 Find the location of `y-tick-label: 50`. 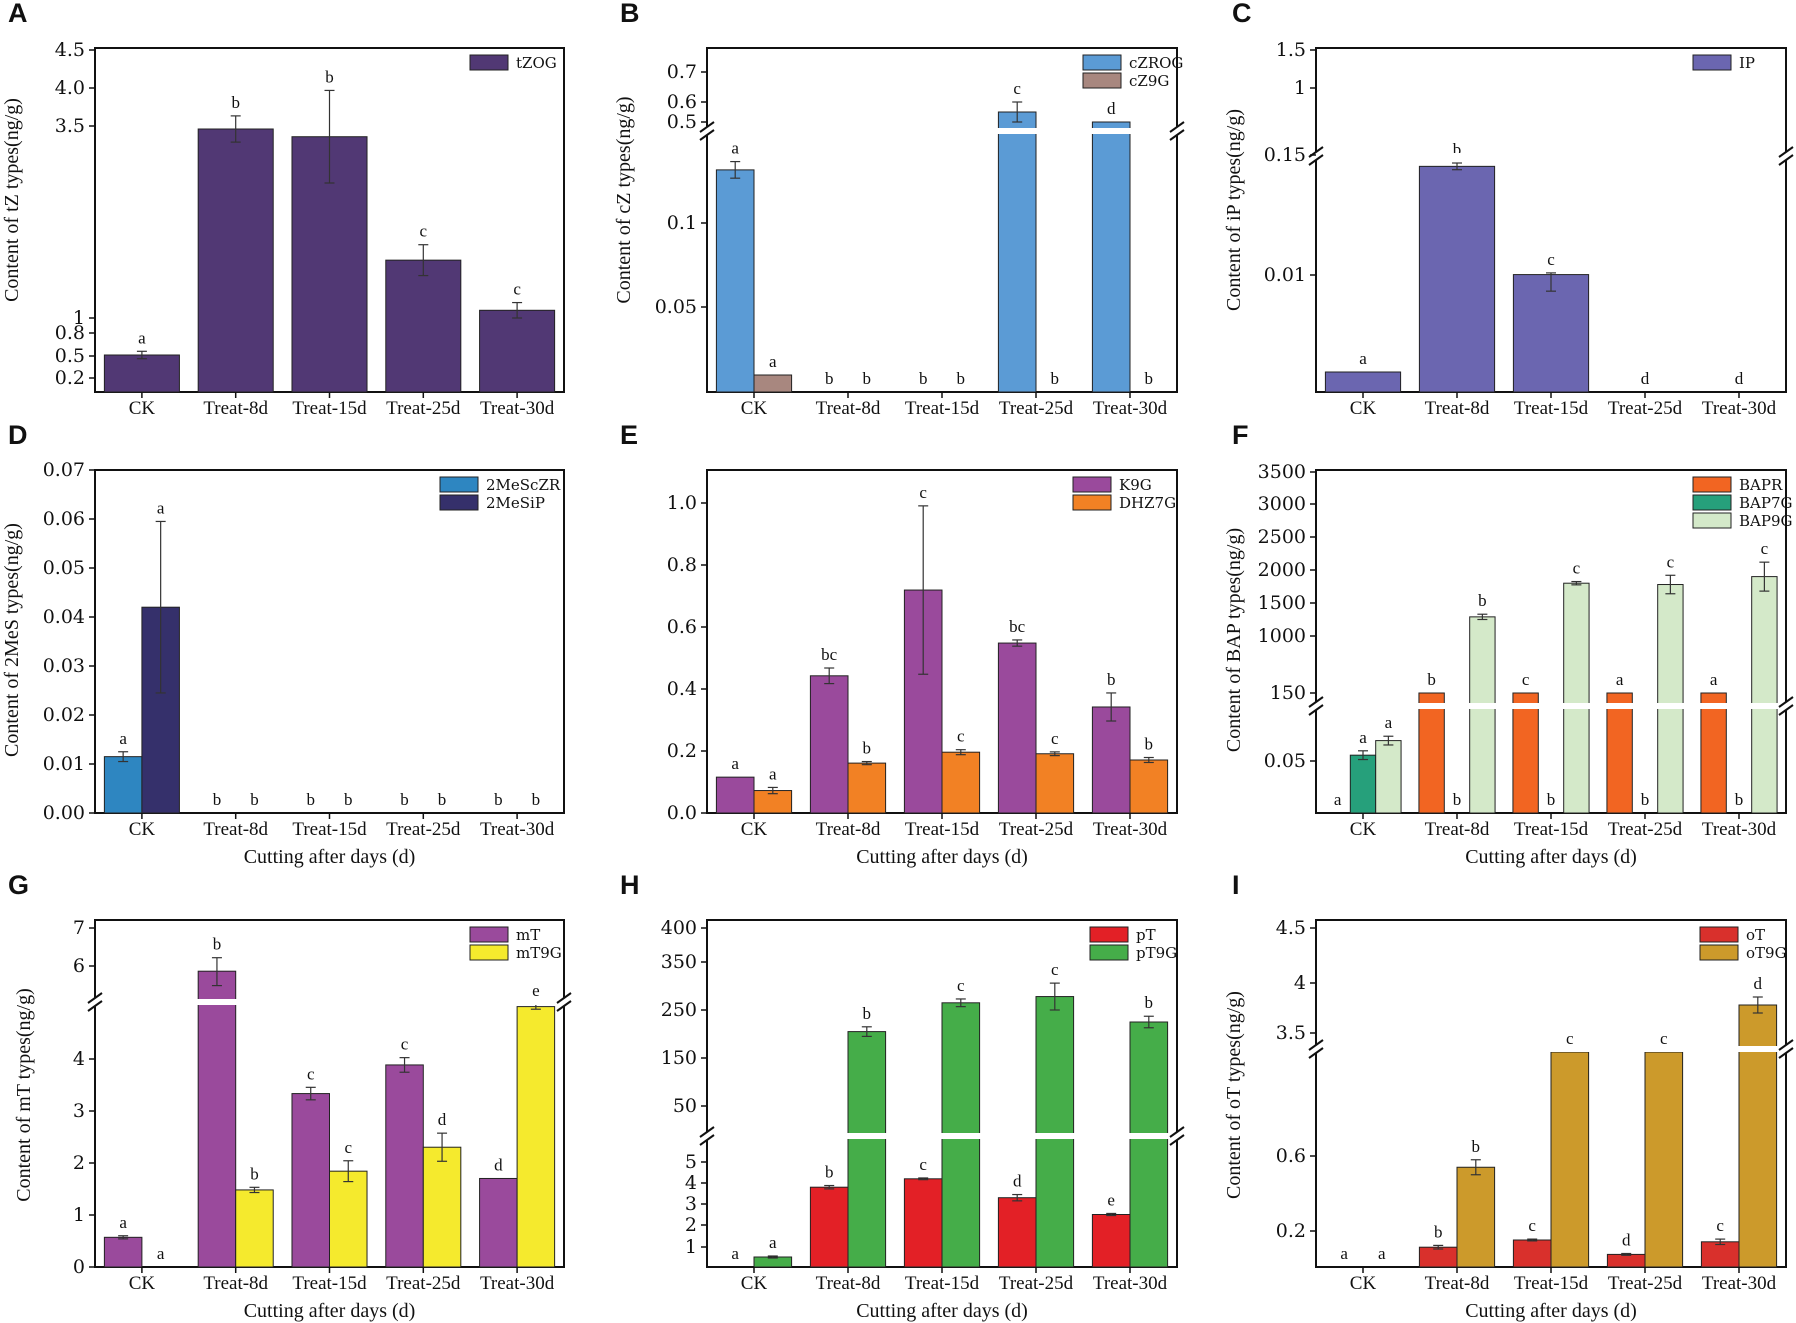

y-tick-label: 50 is located at coordinates (685, 1106).